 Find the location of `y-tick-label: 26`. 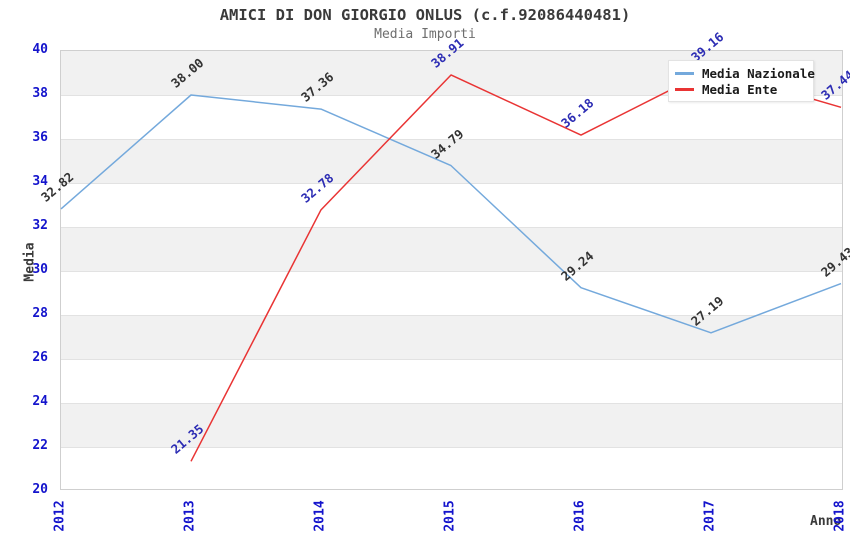

y-tick-label: 26 is located at coordinates (40, 357).